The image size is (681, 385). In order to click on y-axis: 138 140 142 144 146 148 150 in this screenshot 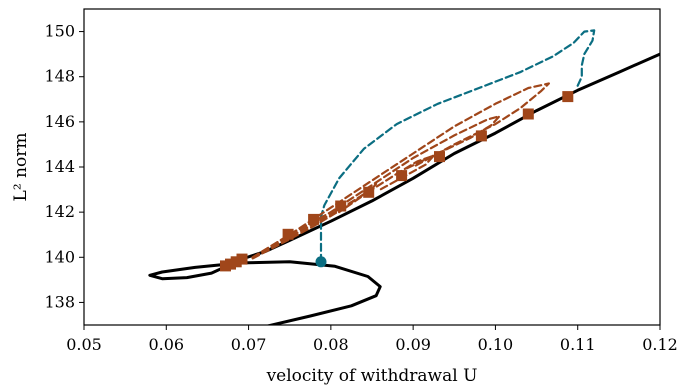, I will do `click(64, 166)`.